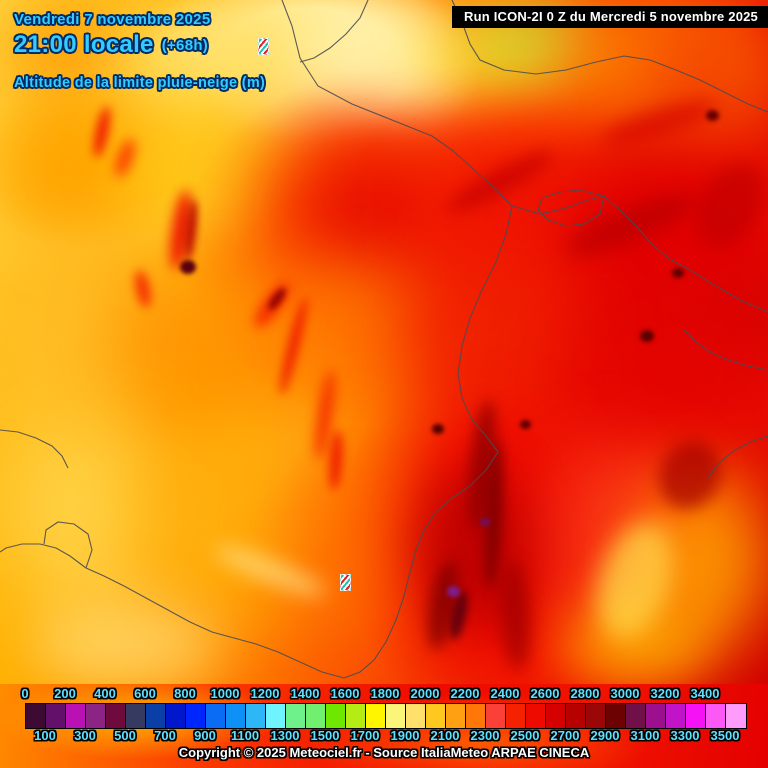 The image size is (768, 768). I want to click on station-marker-south, so click(345, 582).